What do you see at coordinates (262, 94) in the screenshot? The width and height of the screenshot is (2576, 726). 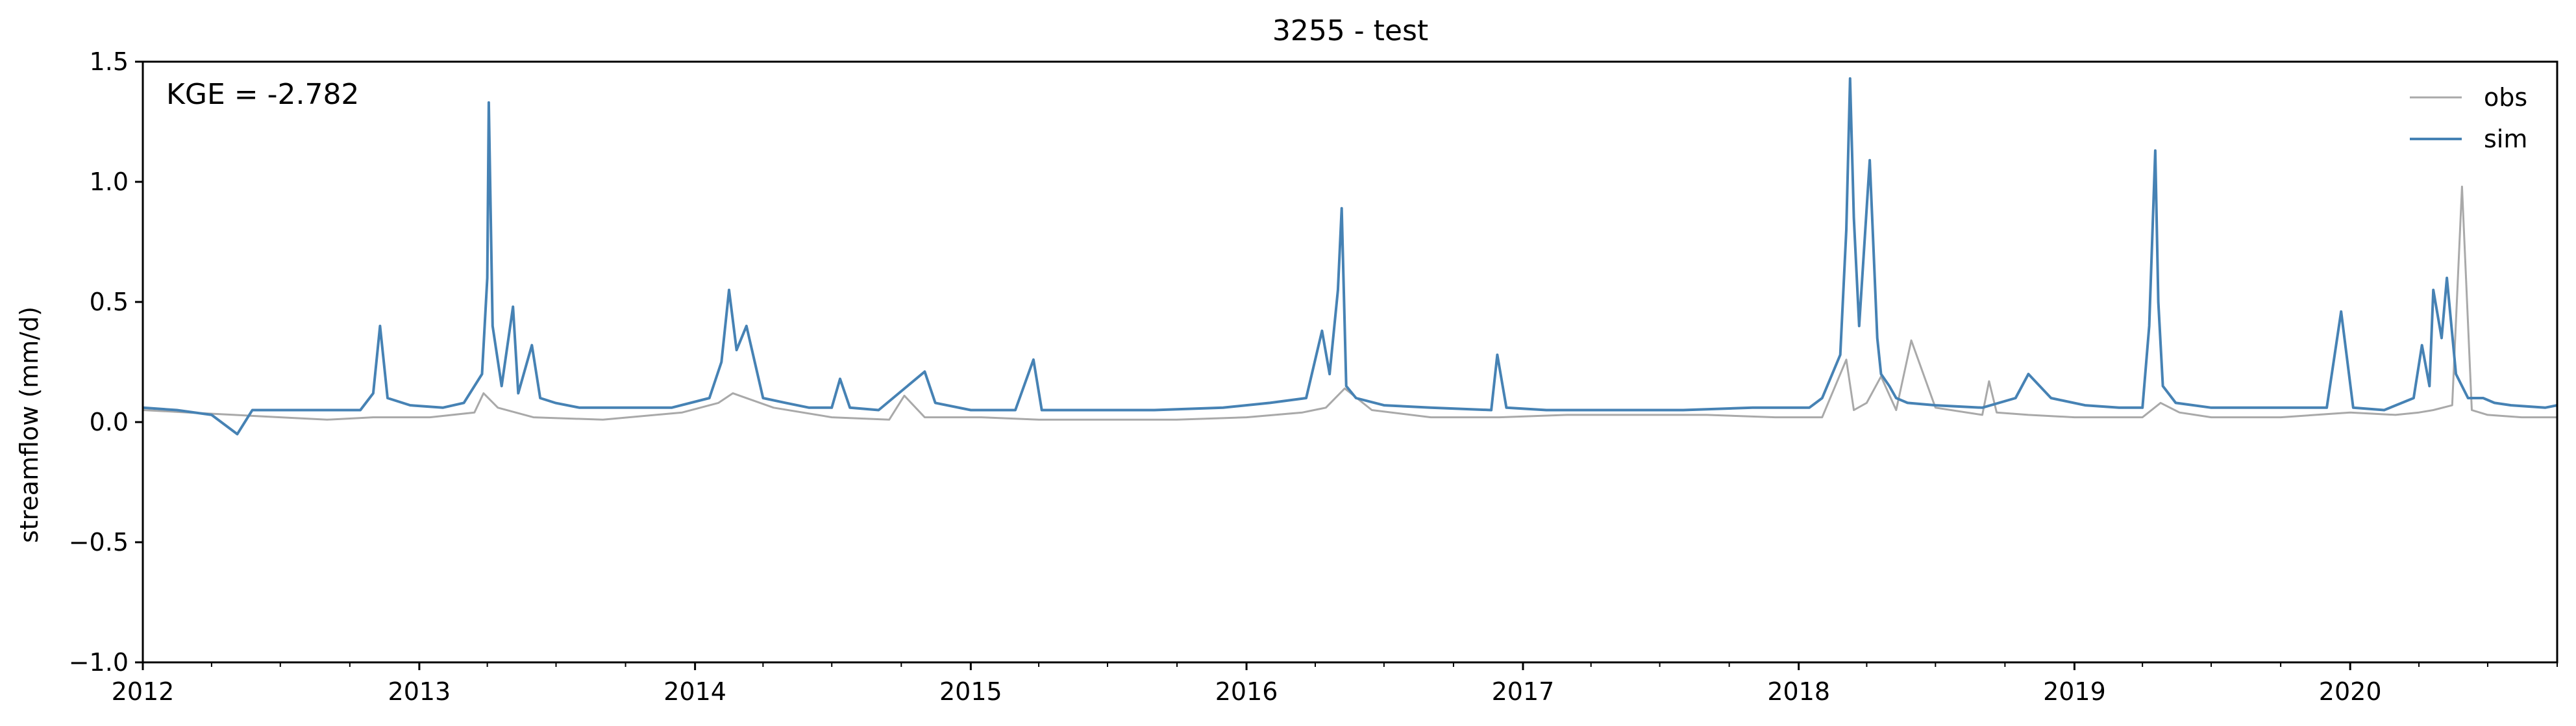 I see `kge-annotation: KGE = -2.782` at bounding box center [262, 94].